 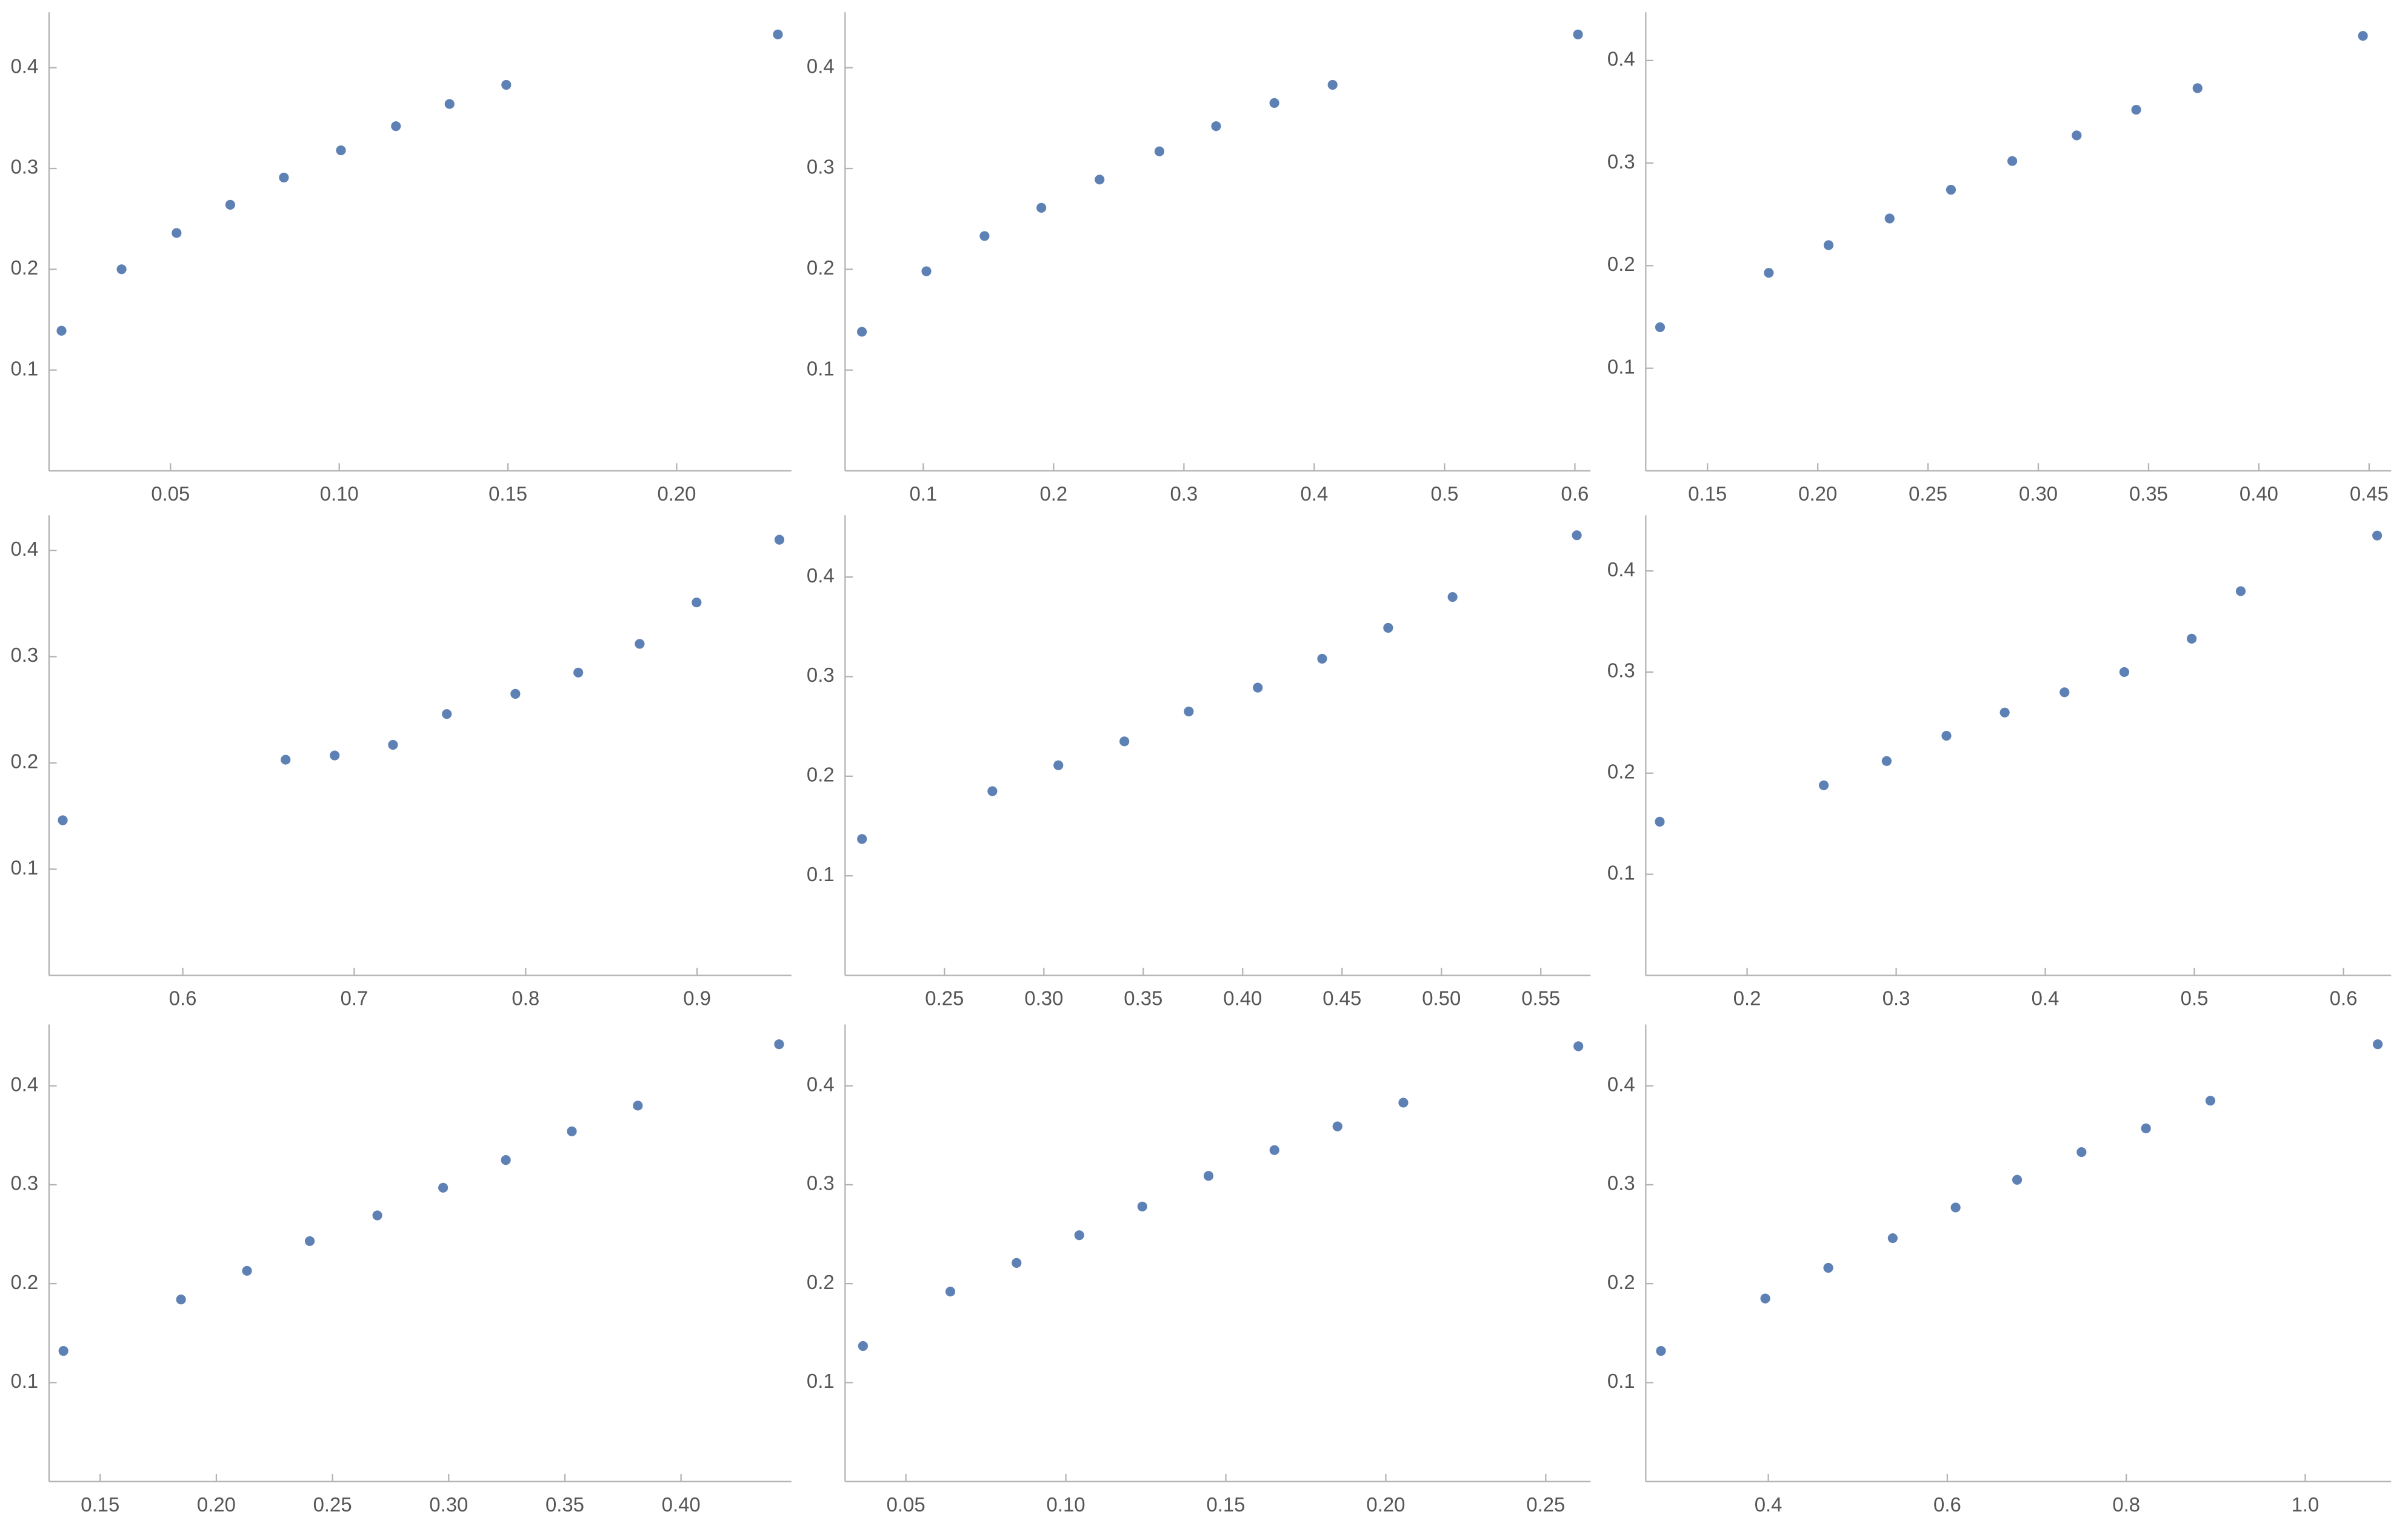 I want to click on x-tick-label: 1.0, so click(x=2306, y=1504).